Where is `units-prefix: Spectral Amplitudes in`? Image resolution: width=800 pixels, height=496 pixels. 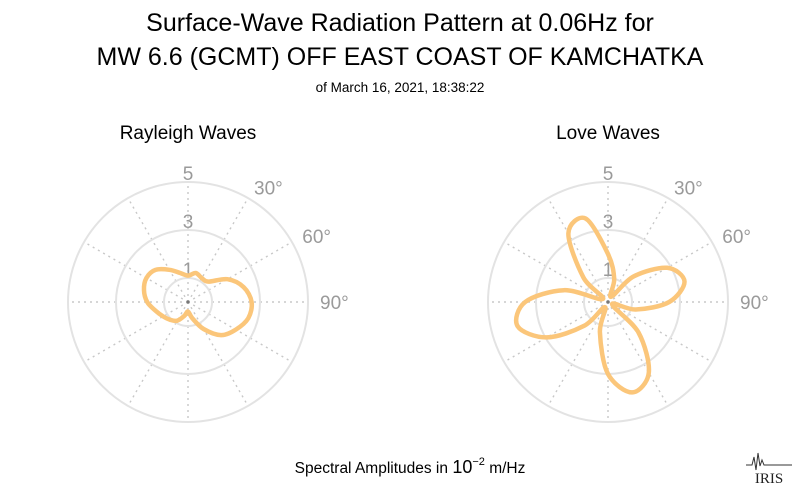
units-prefix: Spectral Amplitudes in is located at coordinates (374, 468).